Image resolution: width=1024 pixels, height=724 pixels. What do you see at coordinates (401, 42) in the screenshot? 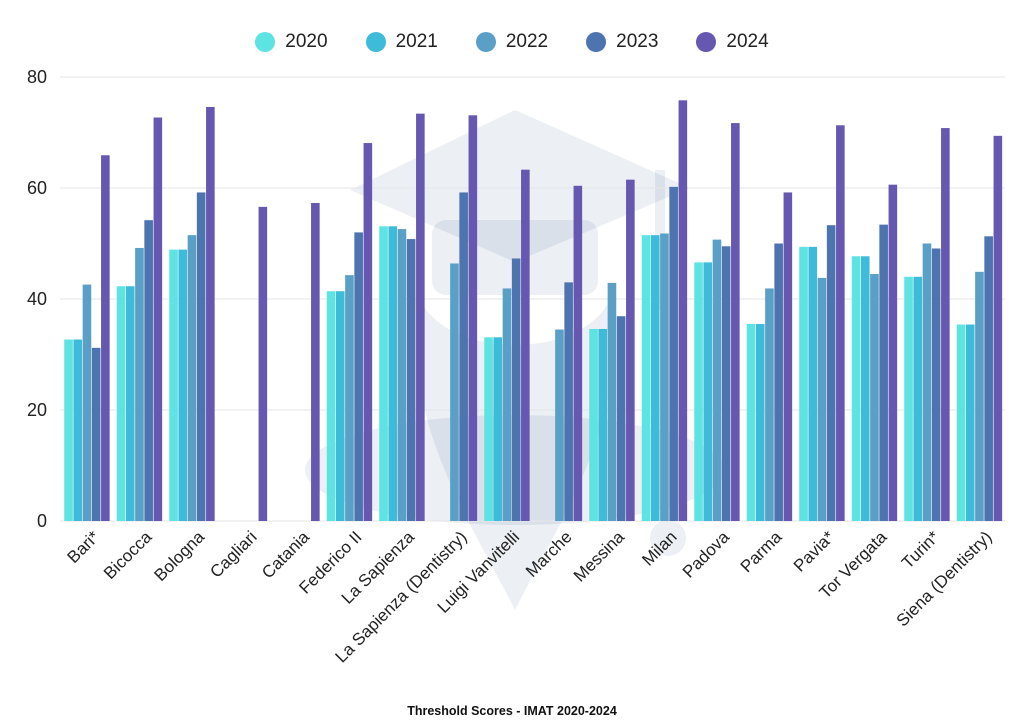
I see `legend-item-2021: 2021` at bounding box center [401, 42].